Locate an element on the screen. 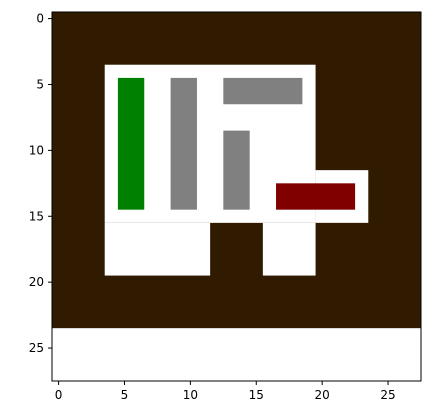  y-tick-label: 10 is located at coordinates (36, 150).